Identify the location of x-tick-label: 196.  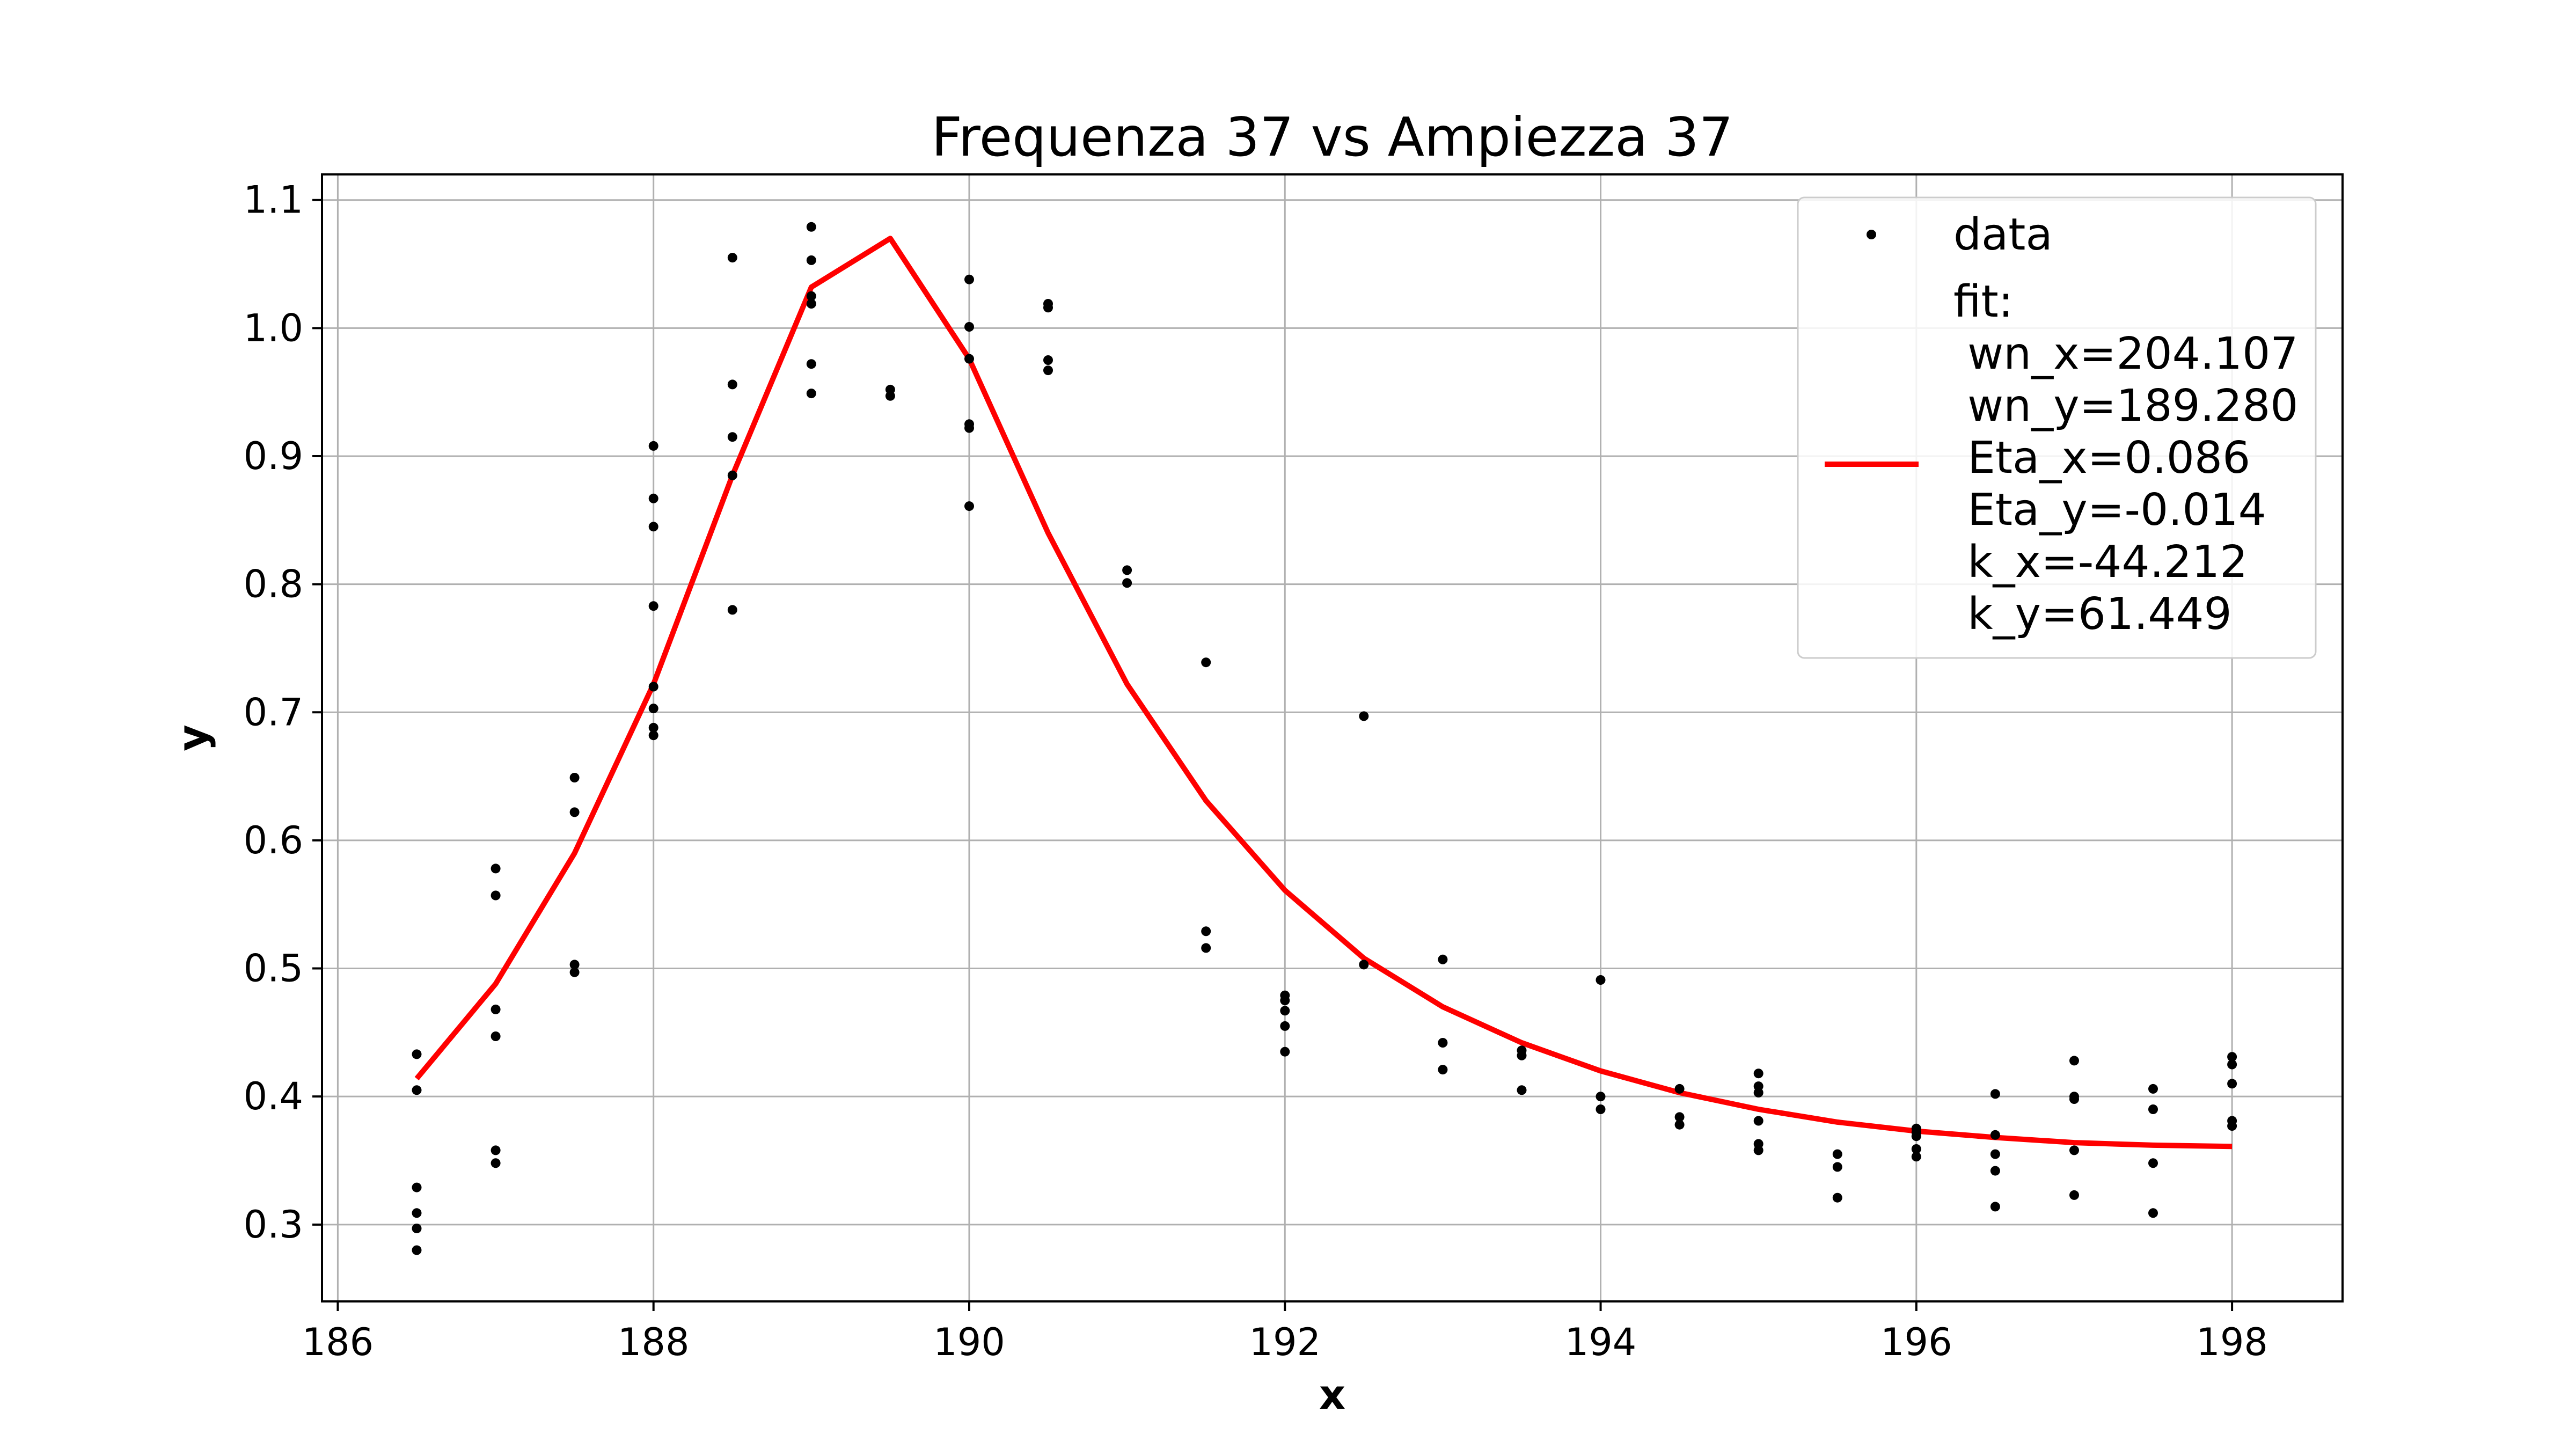
(1916, 1342).